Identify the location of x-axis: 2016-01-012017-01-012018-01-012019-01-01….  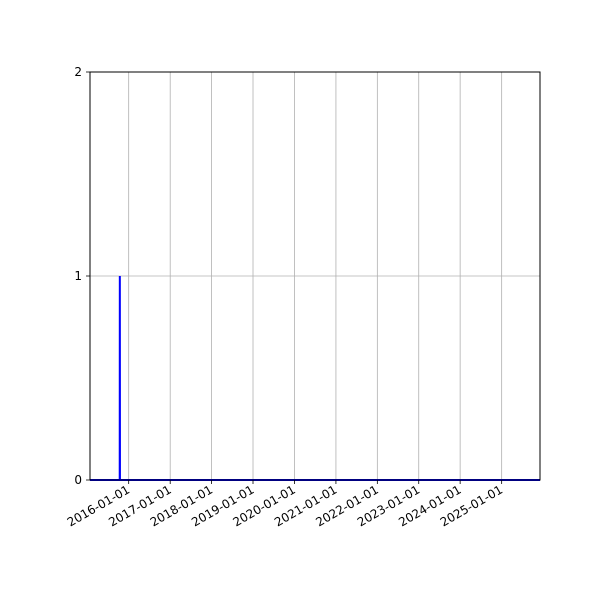
(285, 504).